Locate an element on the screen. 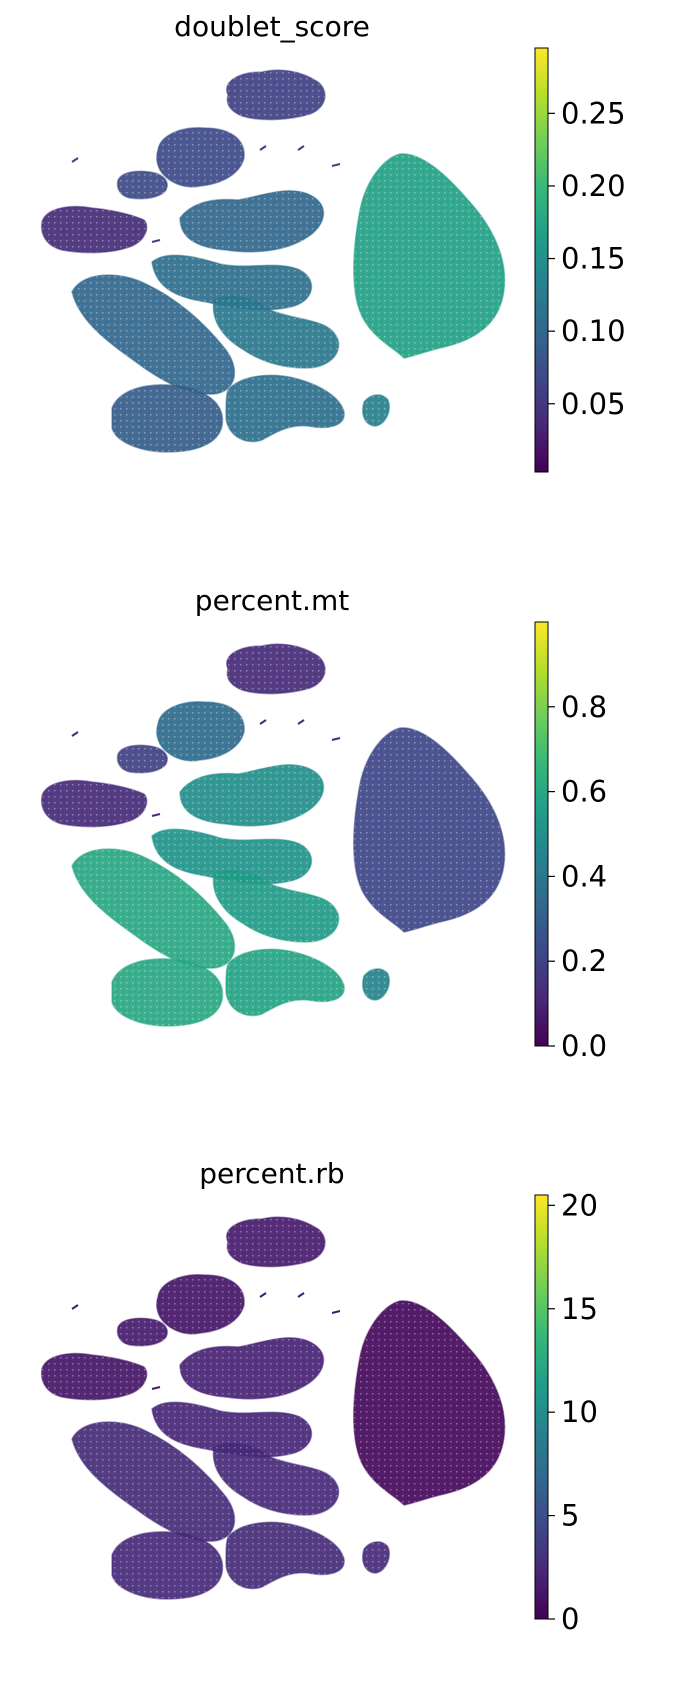  colorbar-tick-label: 0.15 is located at coordinates (593, 259).